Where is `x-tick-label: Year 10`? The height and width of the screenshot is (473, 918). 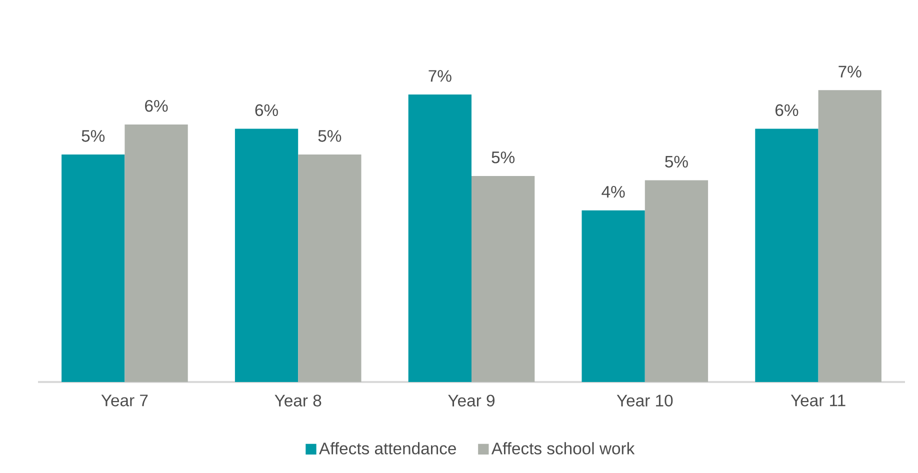 x-tick-label: Year 10 is located at coordinates (644, 400).